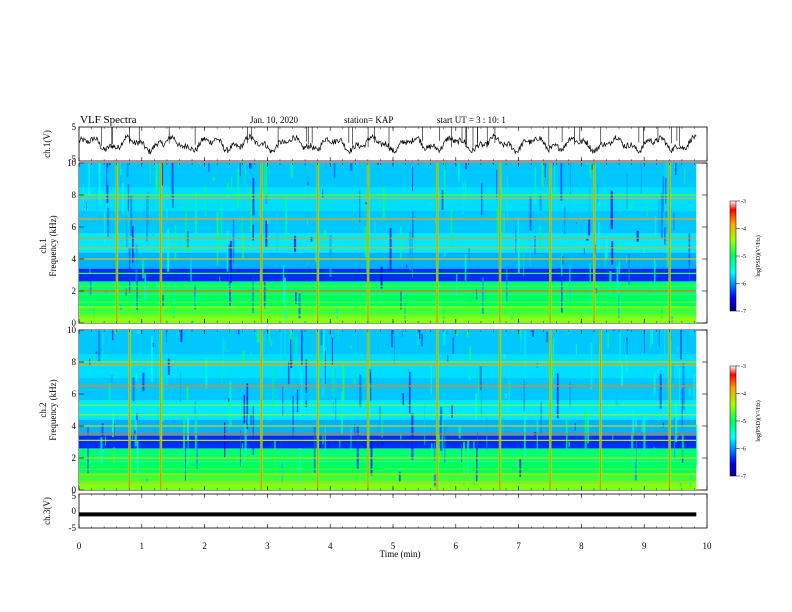  Describe the element at coordinates (47, 511) in the screenshot. I see `ch3-waveform-ylabel: ch.3(V)` at that location.